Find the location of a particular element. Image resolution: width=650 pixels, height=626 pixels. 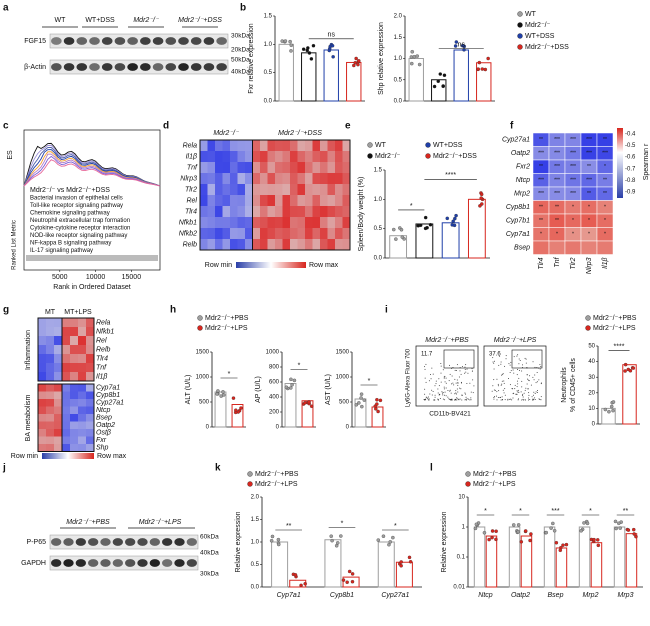

gene-label: Tlr2 is located at coordinates (191, 189).